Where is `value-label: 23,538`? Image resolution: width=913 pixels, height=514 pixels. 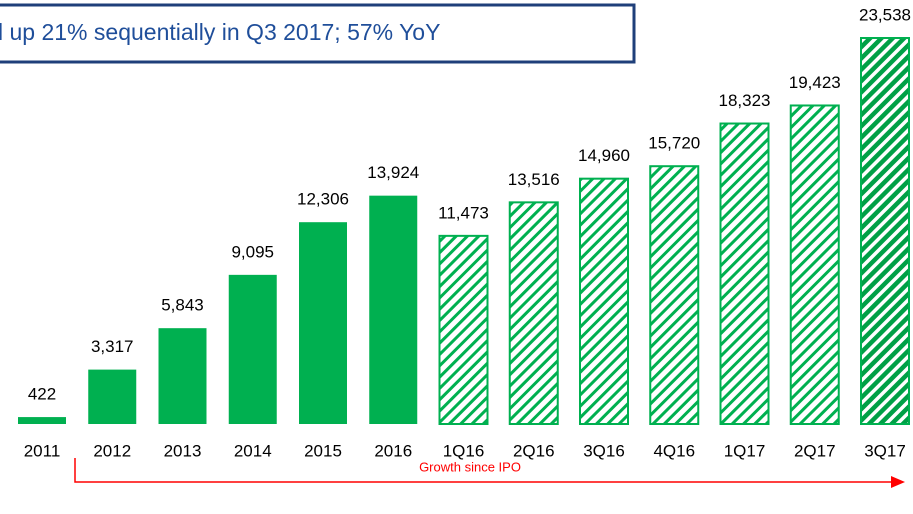
value-label: 23,538 is located at coordinates (885, 14).